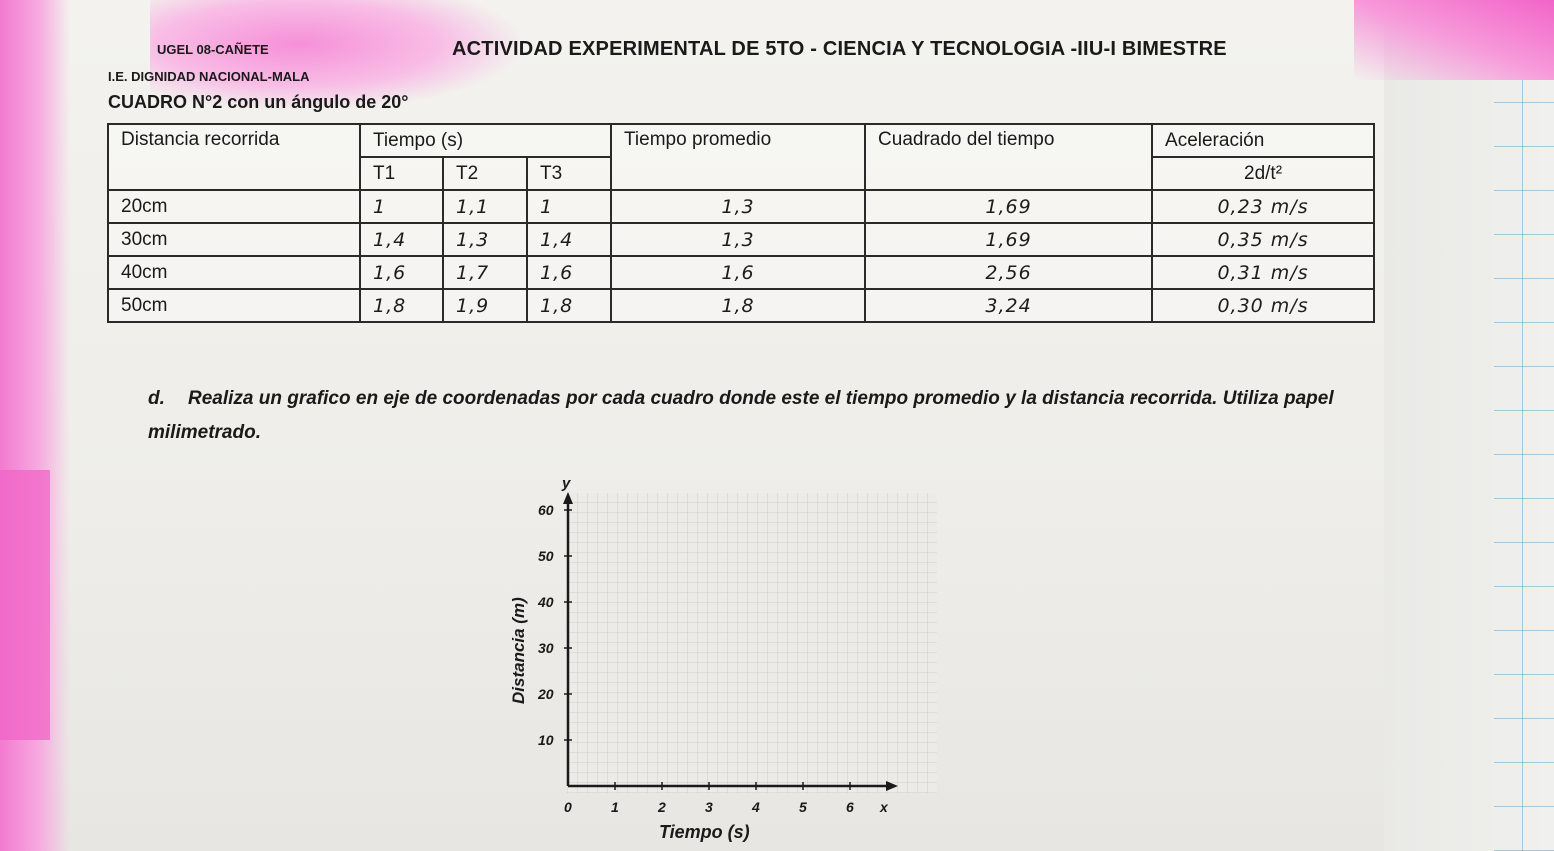 The width and height of the screenshot is (1554, 851). Describe the element at coordinates (1009, 157) in the screenshot. I see `header-cuadrado: Cuadrado del tiempo` at that location.